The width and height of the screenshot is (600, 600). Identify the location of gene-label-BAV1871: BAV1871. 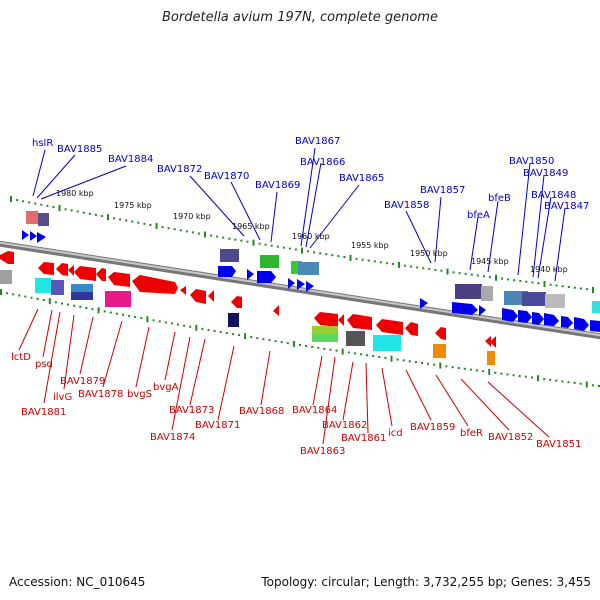
(217, 425).